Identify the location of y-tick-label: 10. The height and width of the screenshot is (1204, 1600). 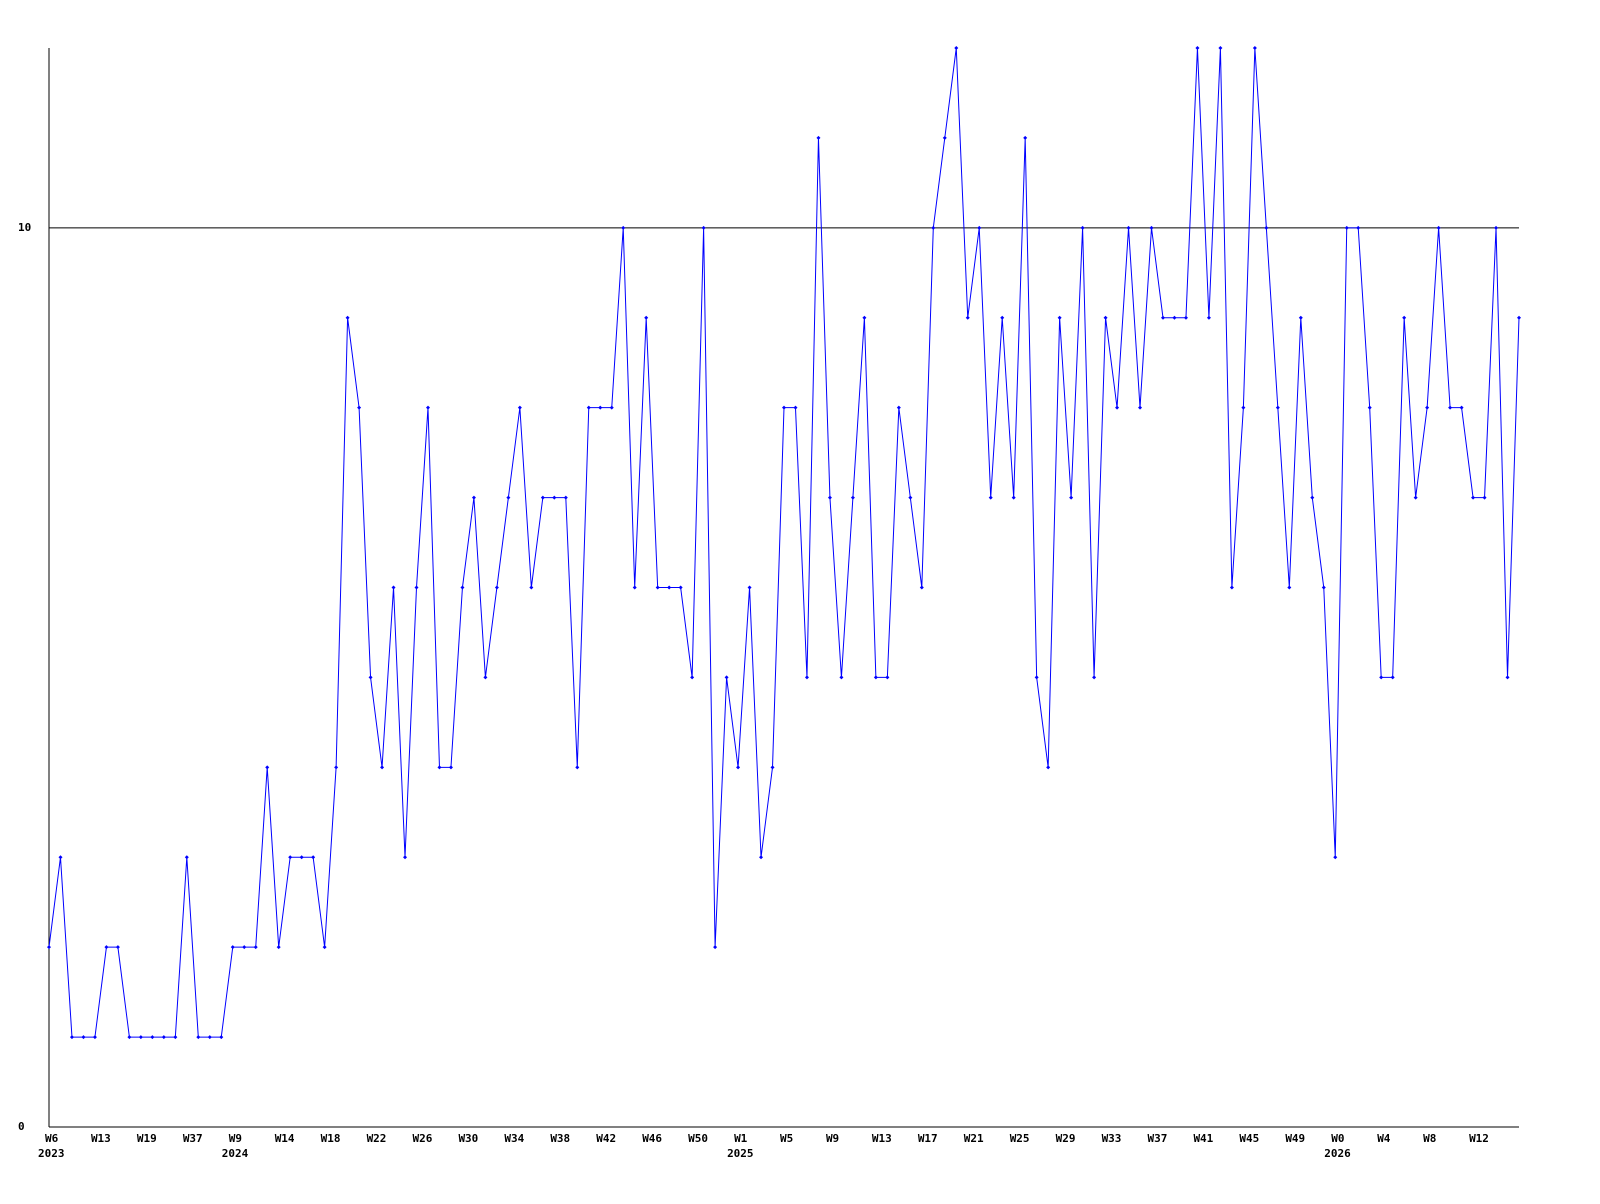
(24, 227).